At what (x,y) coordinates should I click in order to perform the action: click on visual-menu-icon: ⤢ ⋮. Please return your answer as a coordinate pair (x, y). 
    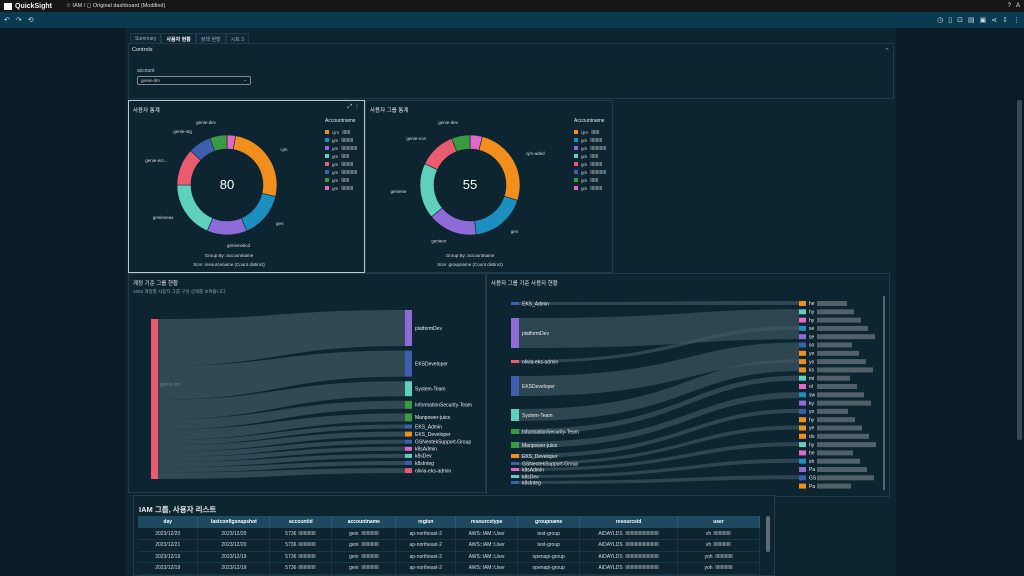
    Looking at the image, I should click on (353, 107).